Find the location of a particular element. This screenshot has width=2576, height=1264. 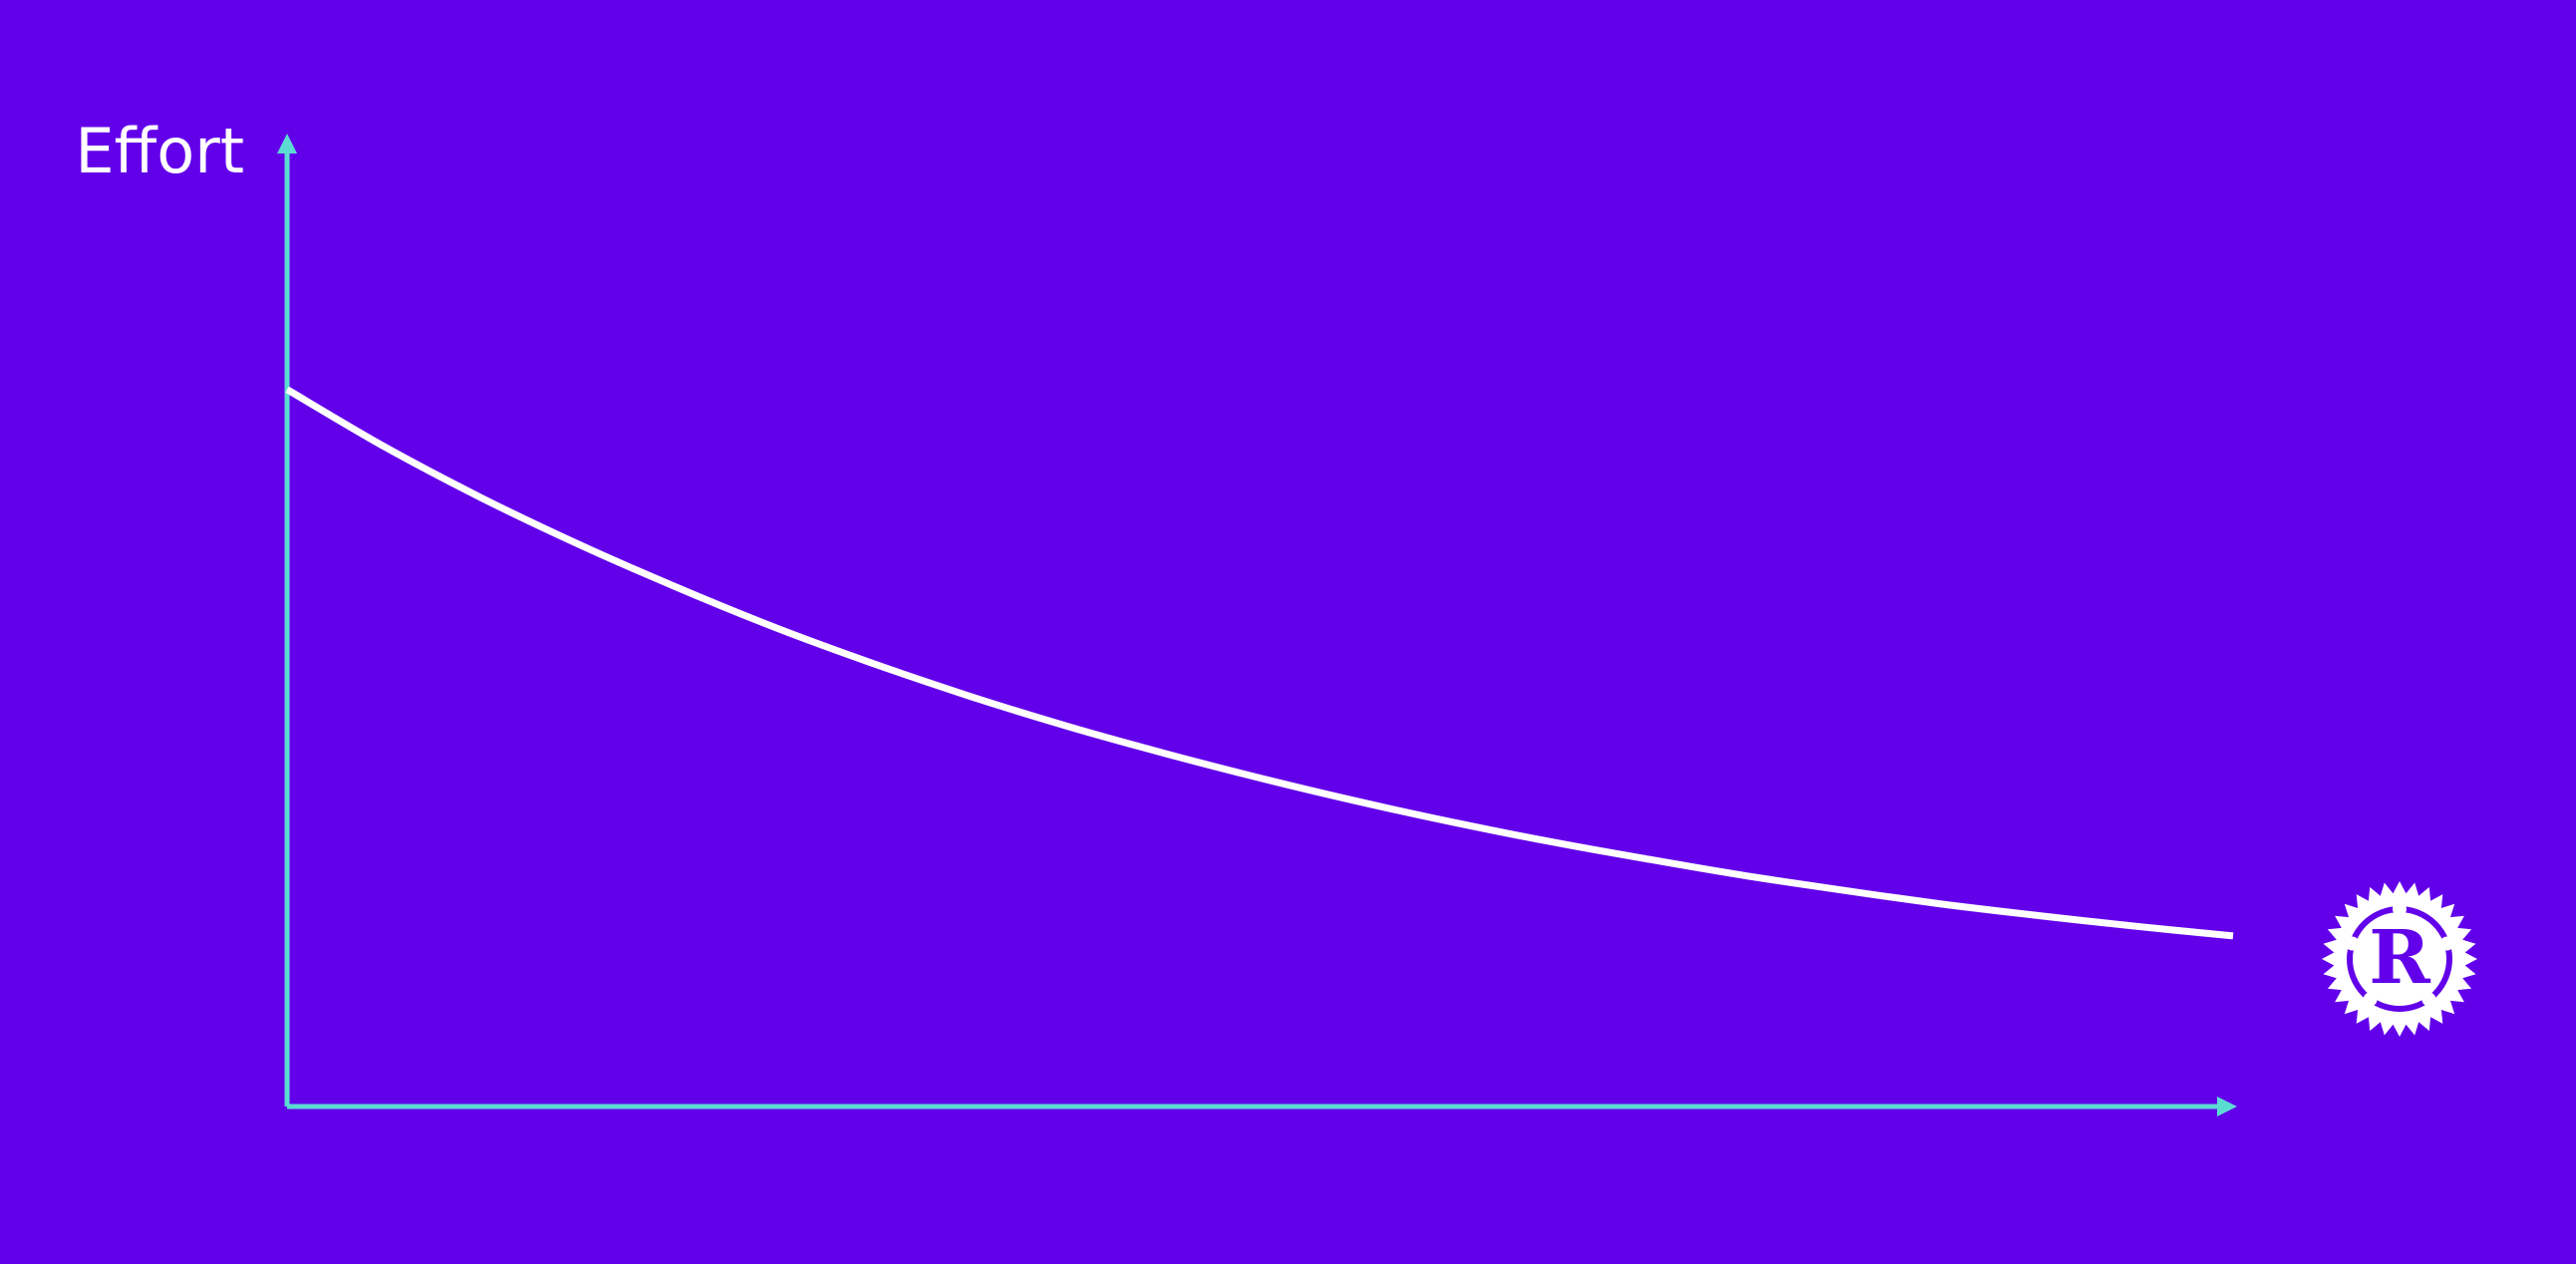

x-axis-arrow is located at coordinates (2227, 1106).